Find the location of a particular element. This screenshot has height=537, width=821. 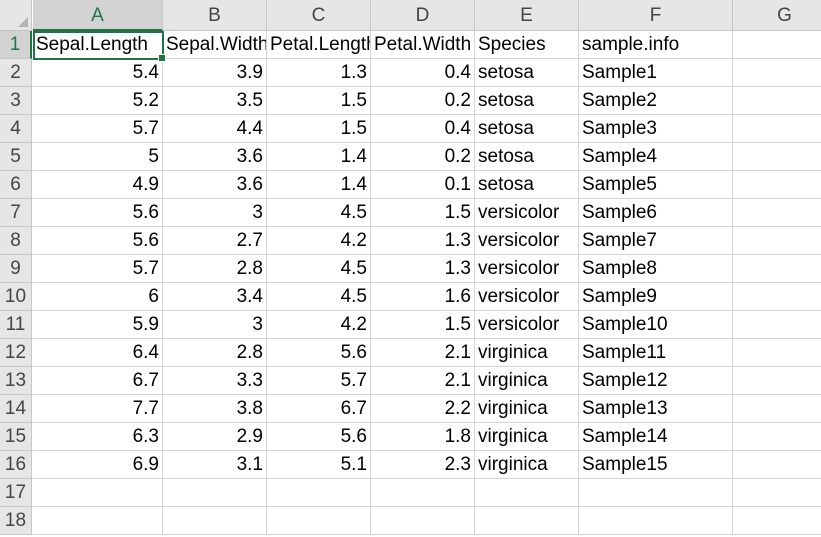

cell-e14: virginica is located at coordinates (527, 409).